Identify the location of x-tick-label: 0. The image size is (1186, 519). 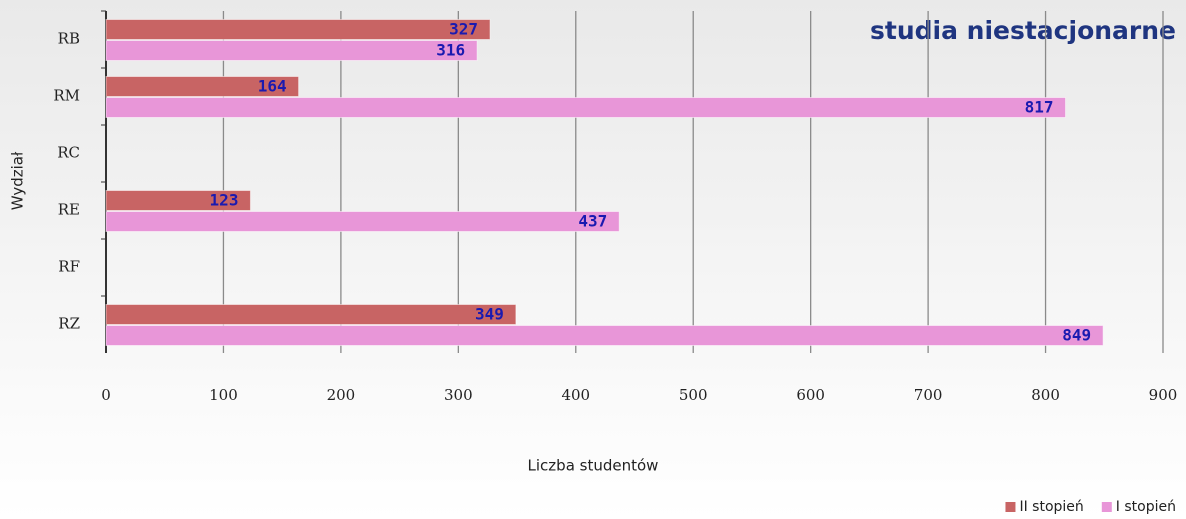
(106, 395).